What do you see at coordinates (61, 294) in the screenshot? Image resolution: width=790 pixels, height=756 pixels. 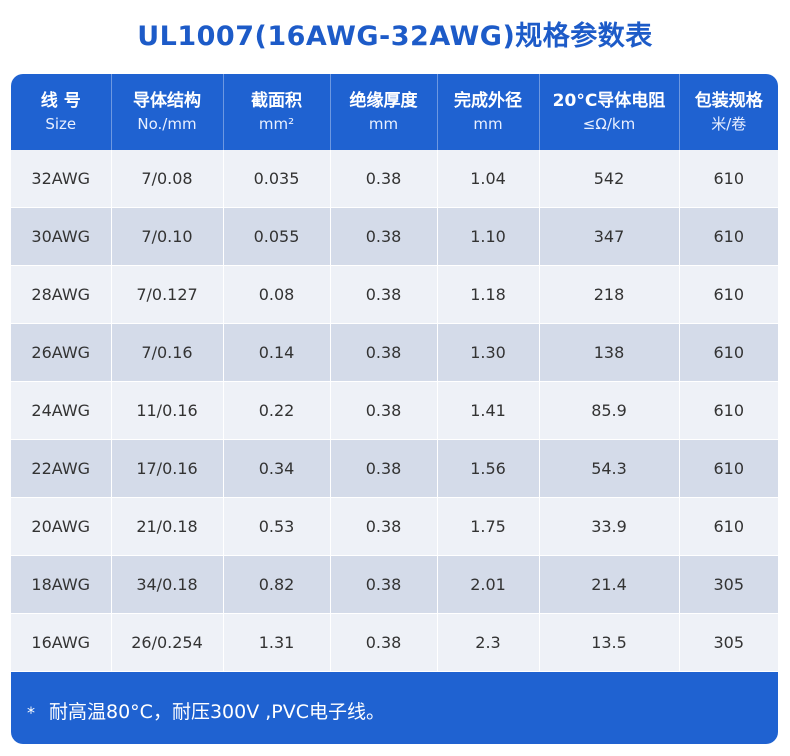 I see `cell-size: 28AWG` at bounding box center [61, 294].